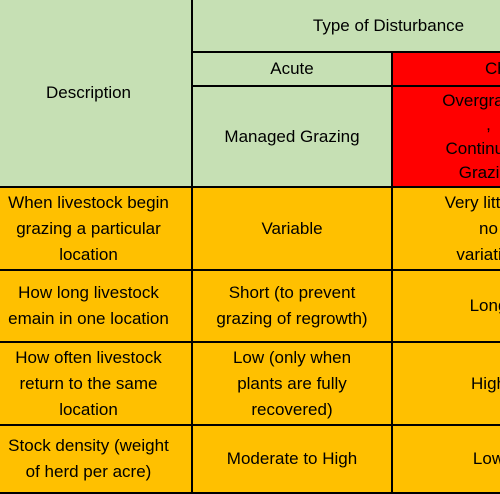  I want to click on cell-line: recovered), so click(292, 409).